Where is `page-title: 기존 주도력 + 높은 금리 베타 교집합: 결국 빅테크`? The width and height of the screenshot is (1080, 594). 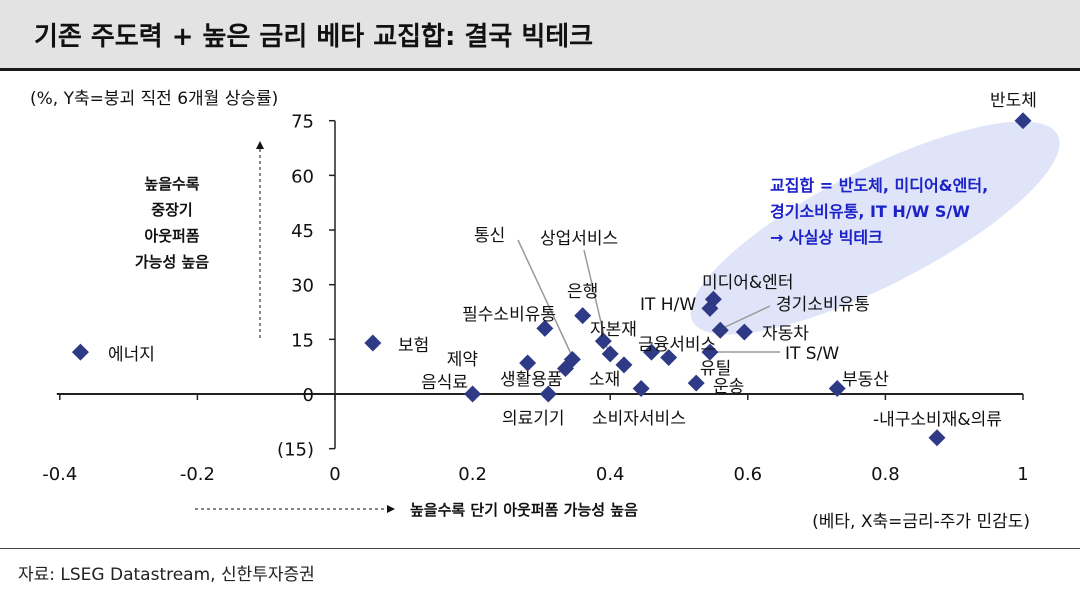 page-title: 기존 주도력 + 높은 금리 베타 교집합: 결국 빅테크 is located at coordinates (314, 37).